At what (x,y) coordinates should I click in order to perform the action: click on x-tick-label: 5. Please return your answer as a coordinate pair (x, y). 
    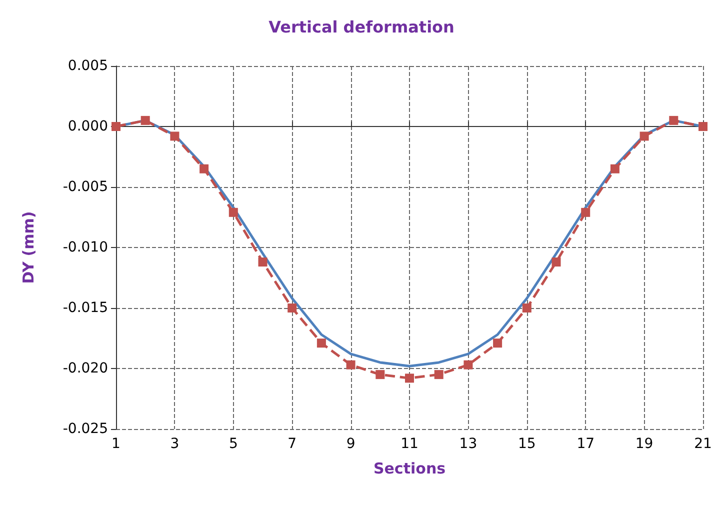
    Looking at the image, I should click on (233, 444).